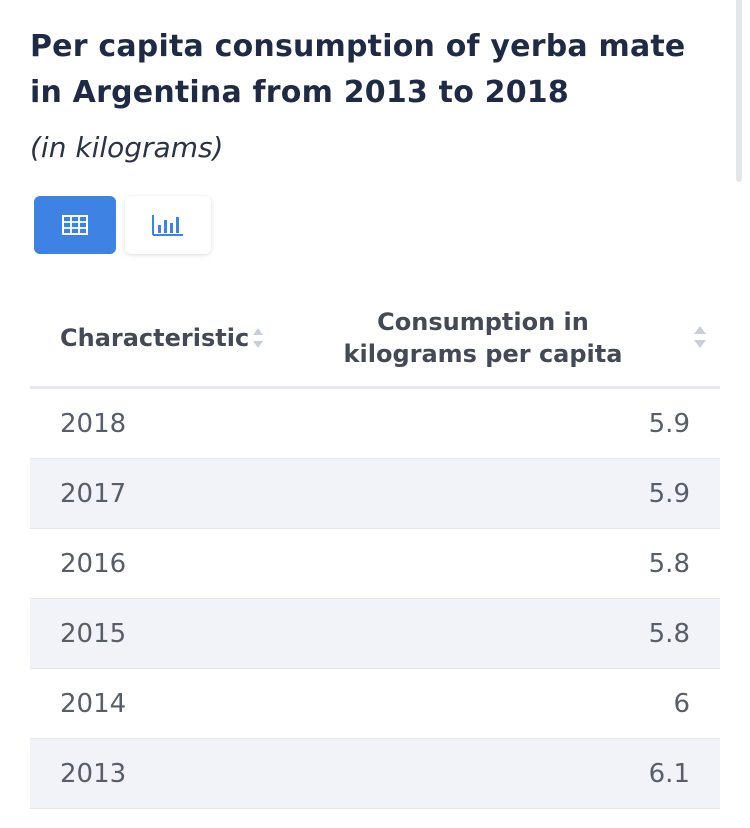 The width and height of the screenshot is (750, 828). What do you see at coordinates (127, 147) in the screenshot?
I see `page-subtitle: (in kilograms)` at bounding box center [127, 147].